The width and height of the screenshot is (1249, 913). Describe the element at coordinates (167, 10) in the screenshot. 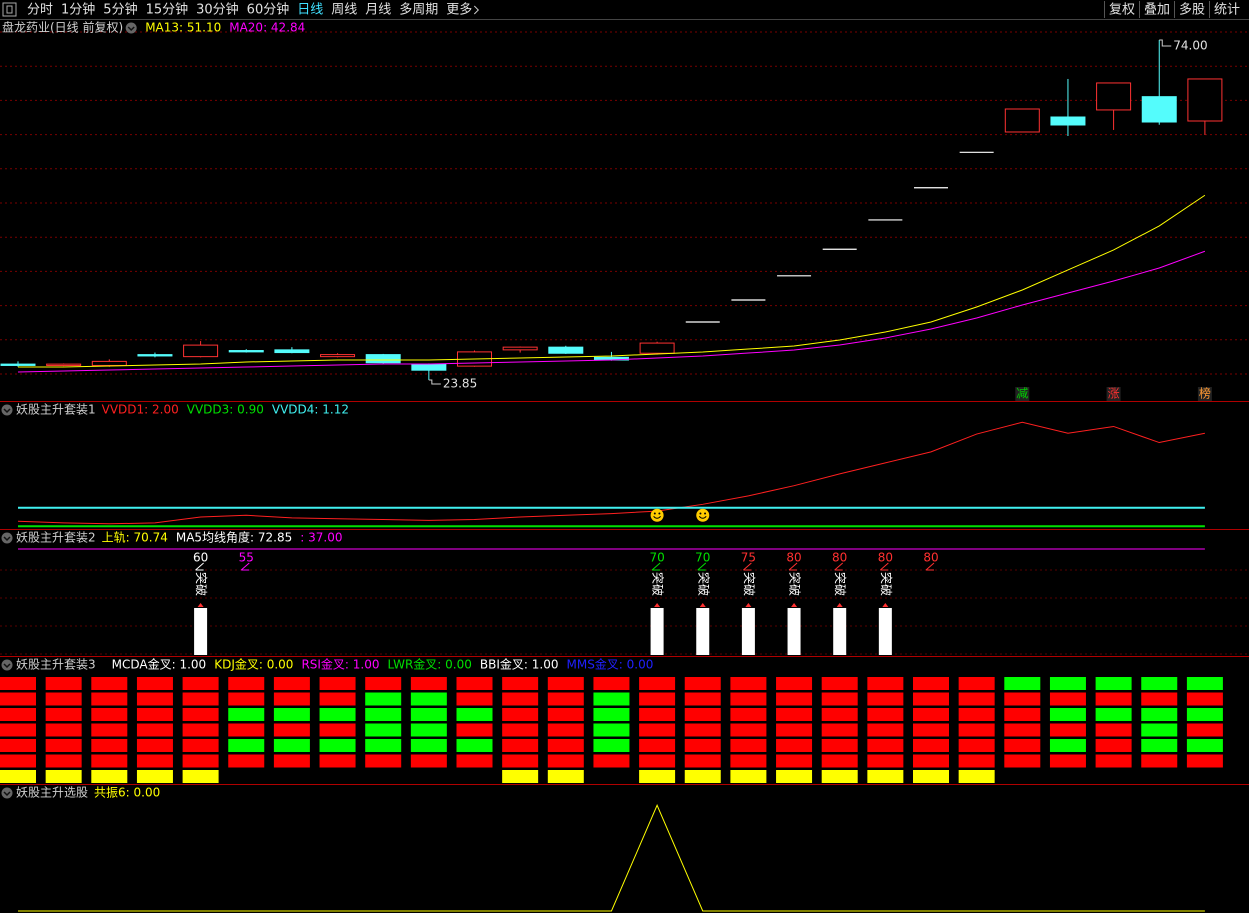

I see `toolbar-tab: 15分钟` at that location.